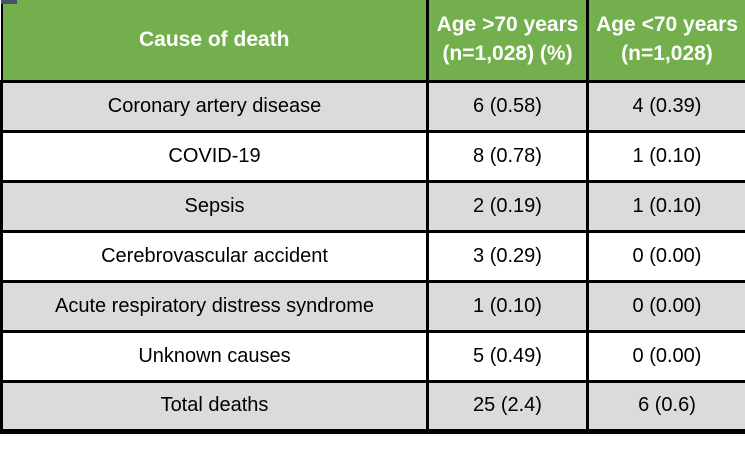 The width and height of the screenshot is (745, 461). I want to click on header-age-under-70: Age <70 years (n=1,028), so click(665, 41).